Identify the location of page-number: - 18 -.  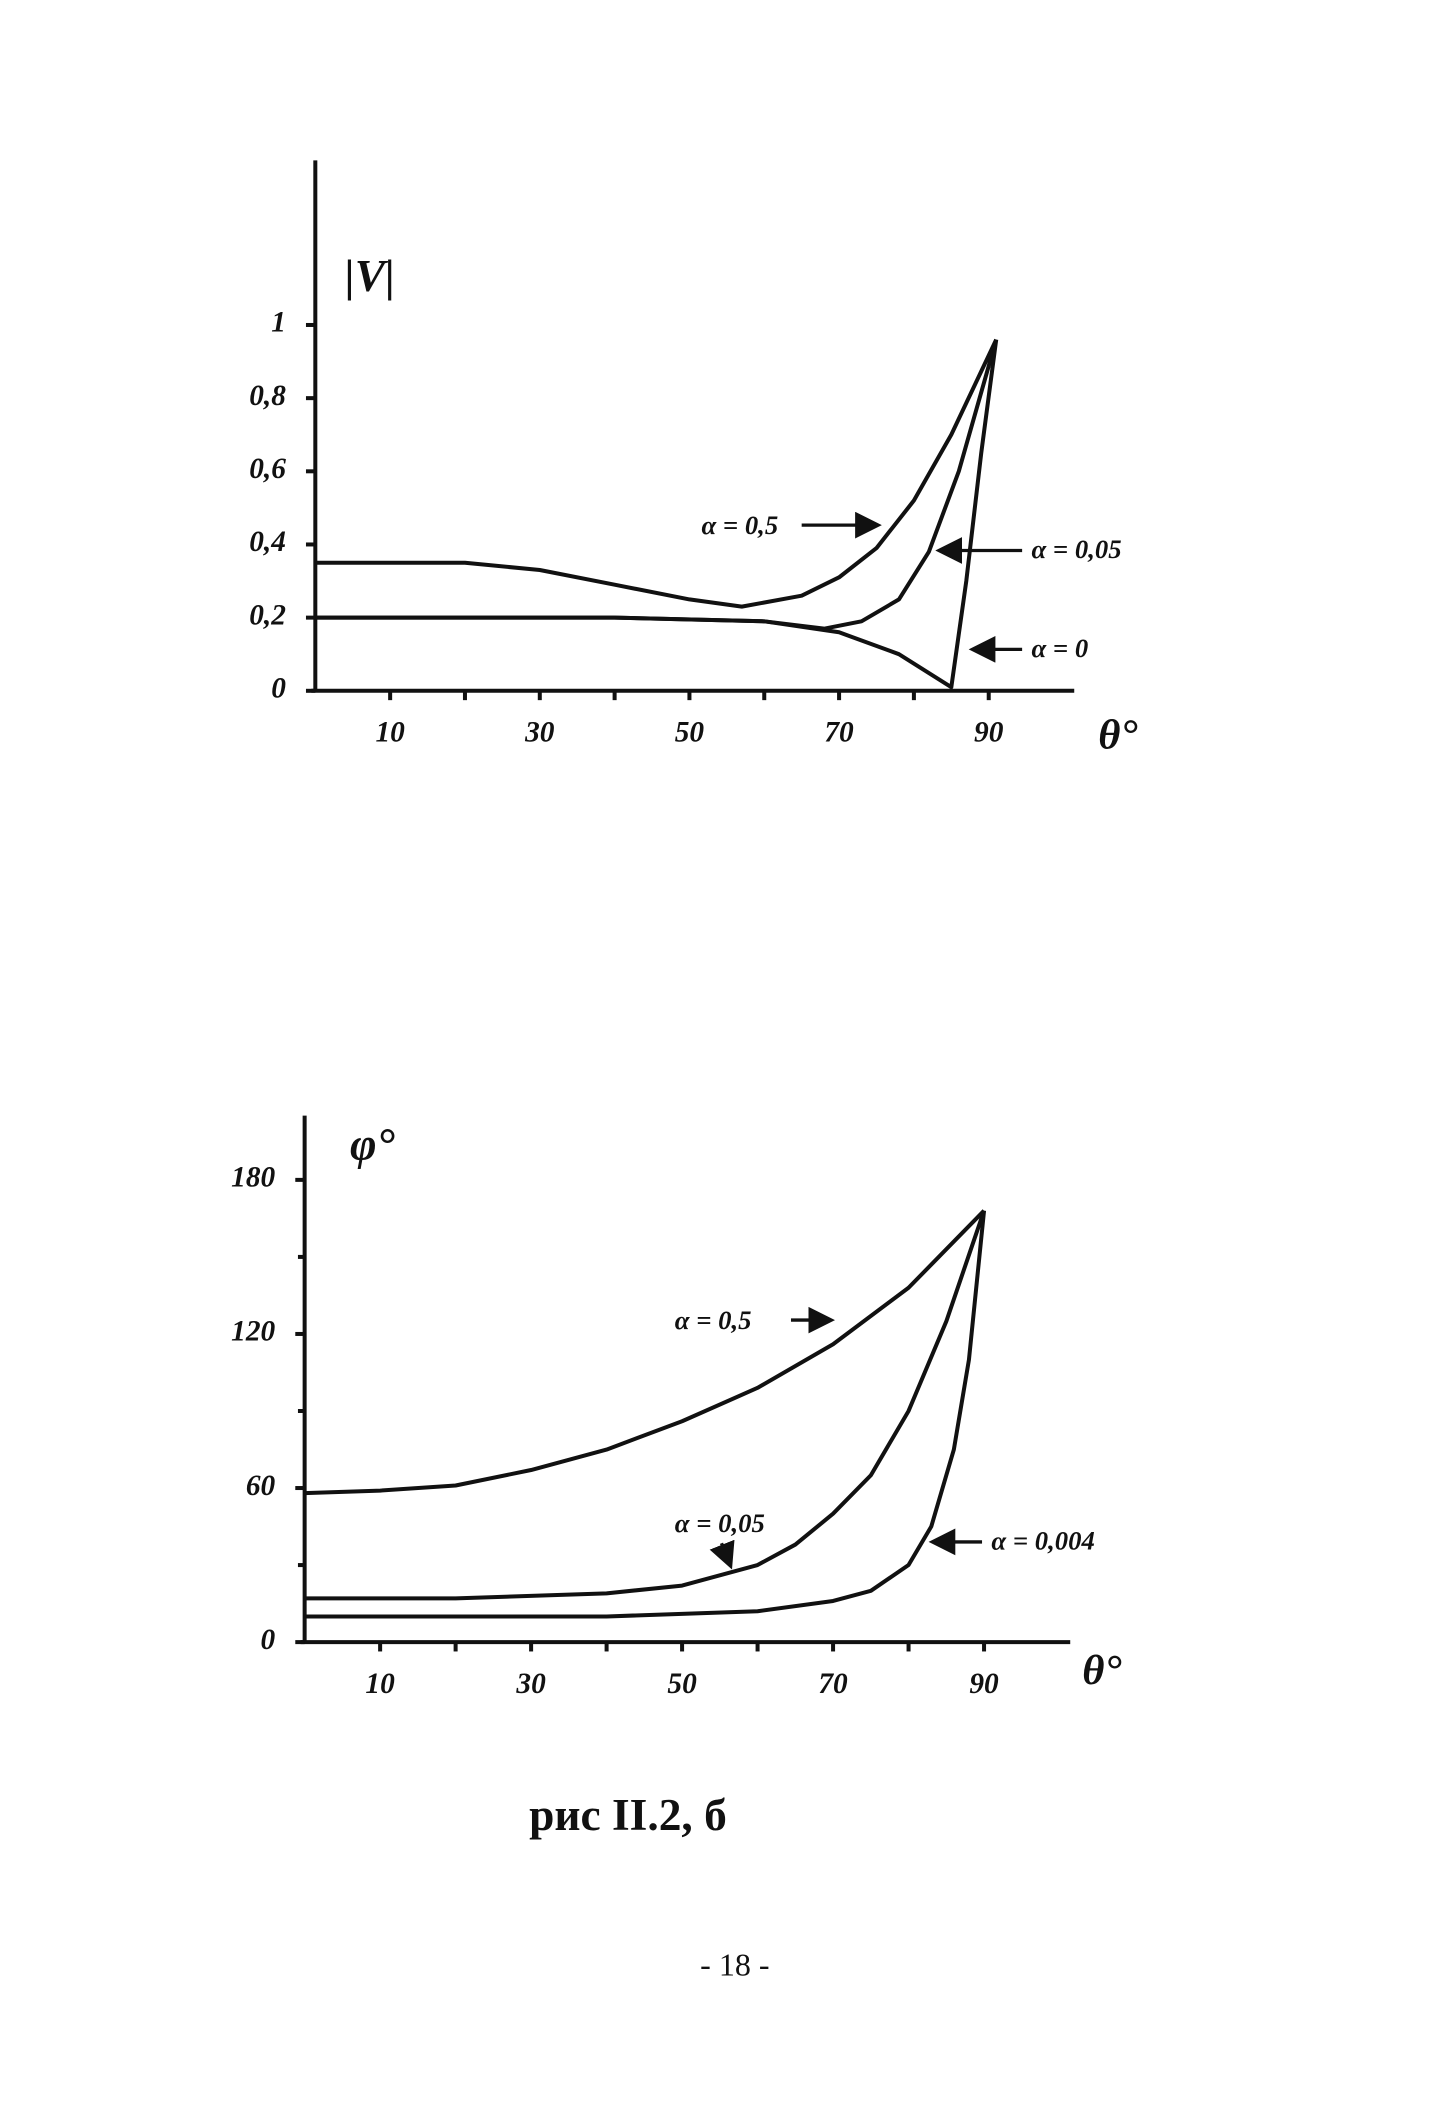
(734, 1964).